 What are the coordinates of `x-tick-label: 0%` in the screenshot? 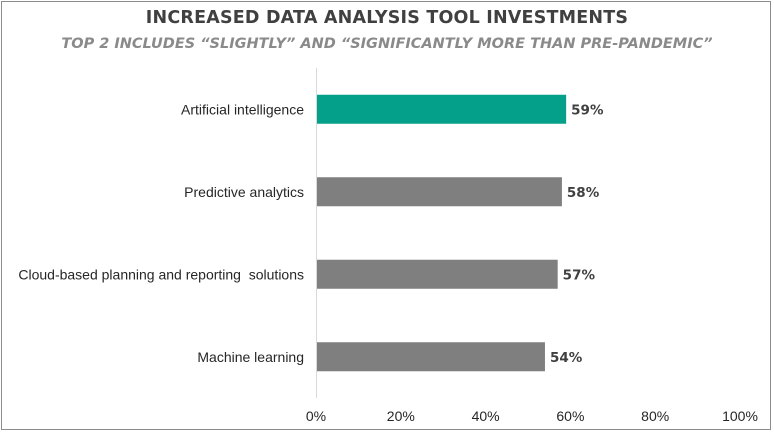 It's located at (316, 416).